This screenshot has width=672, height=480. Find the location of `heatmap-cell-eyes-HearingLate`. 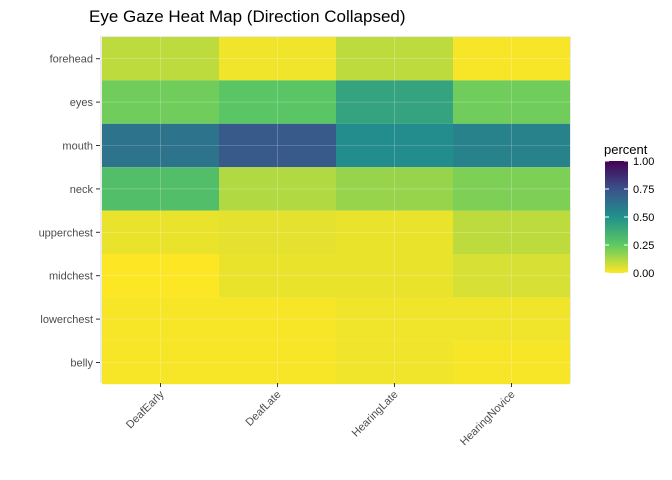

heatmap-cell-eyes-HearingLate is located at coordinates (394, 102).